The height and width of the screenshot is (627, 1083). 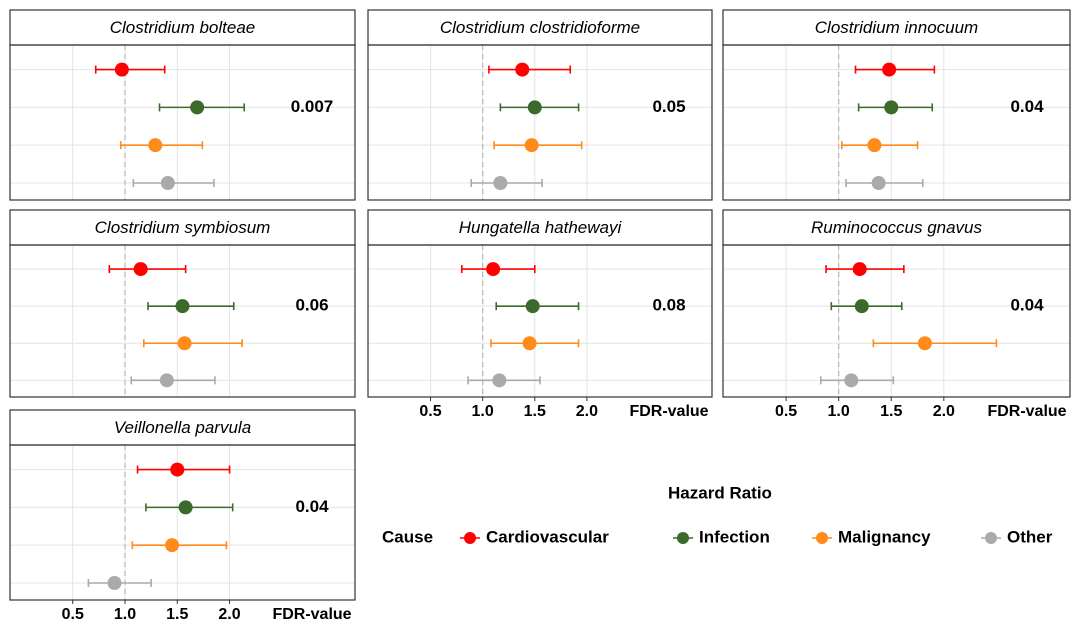 I want to click on fdr-value: 0.08, so click(x=668, y=305).